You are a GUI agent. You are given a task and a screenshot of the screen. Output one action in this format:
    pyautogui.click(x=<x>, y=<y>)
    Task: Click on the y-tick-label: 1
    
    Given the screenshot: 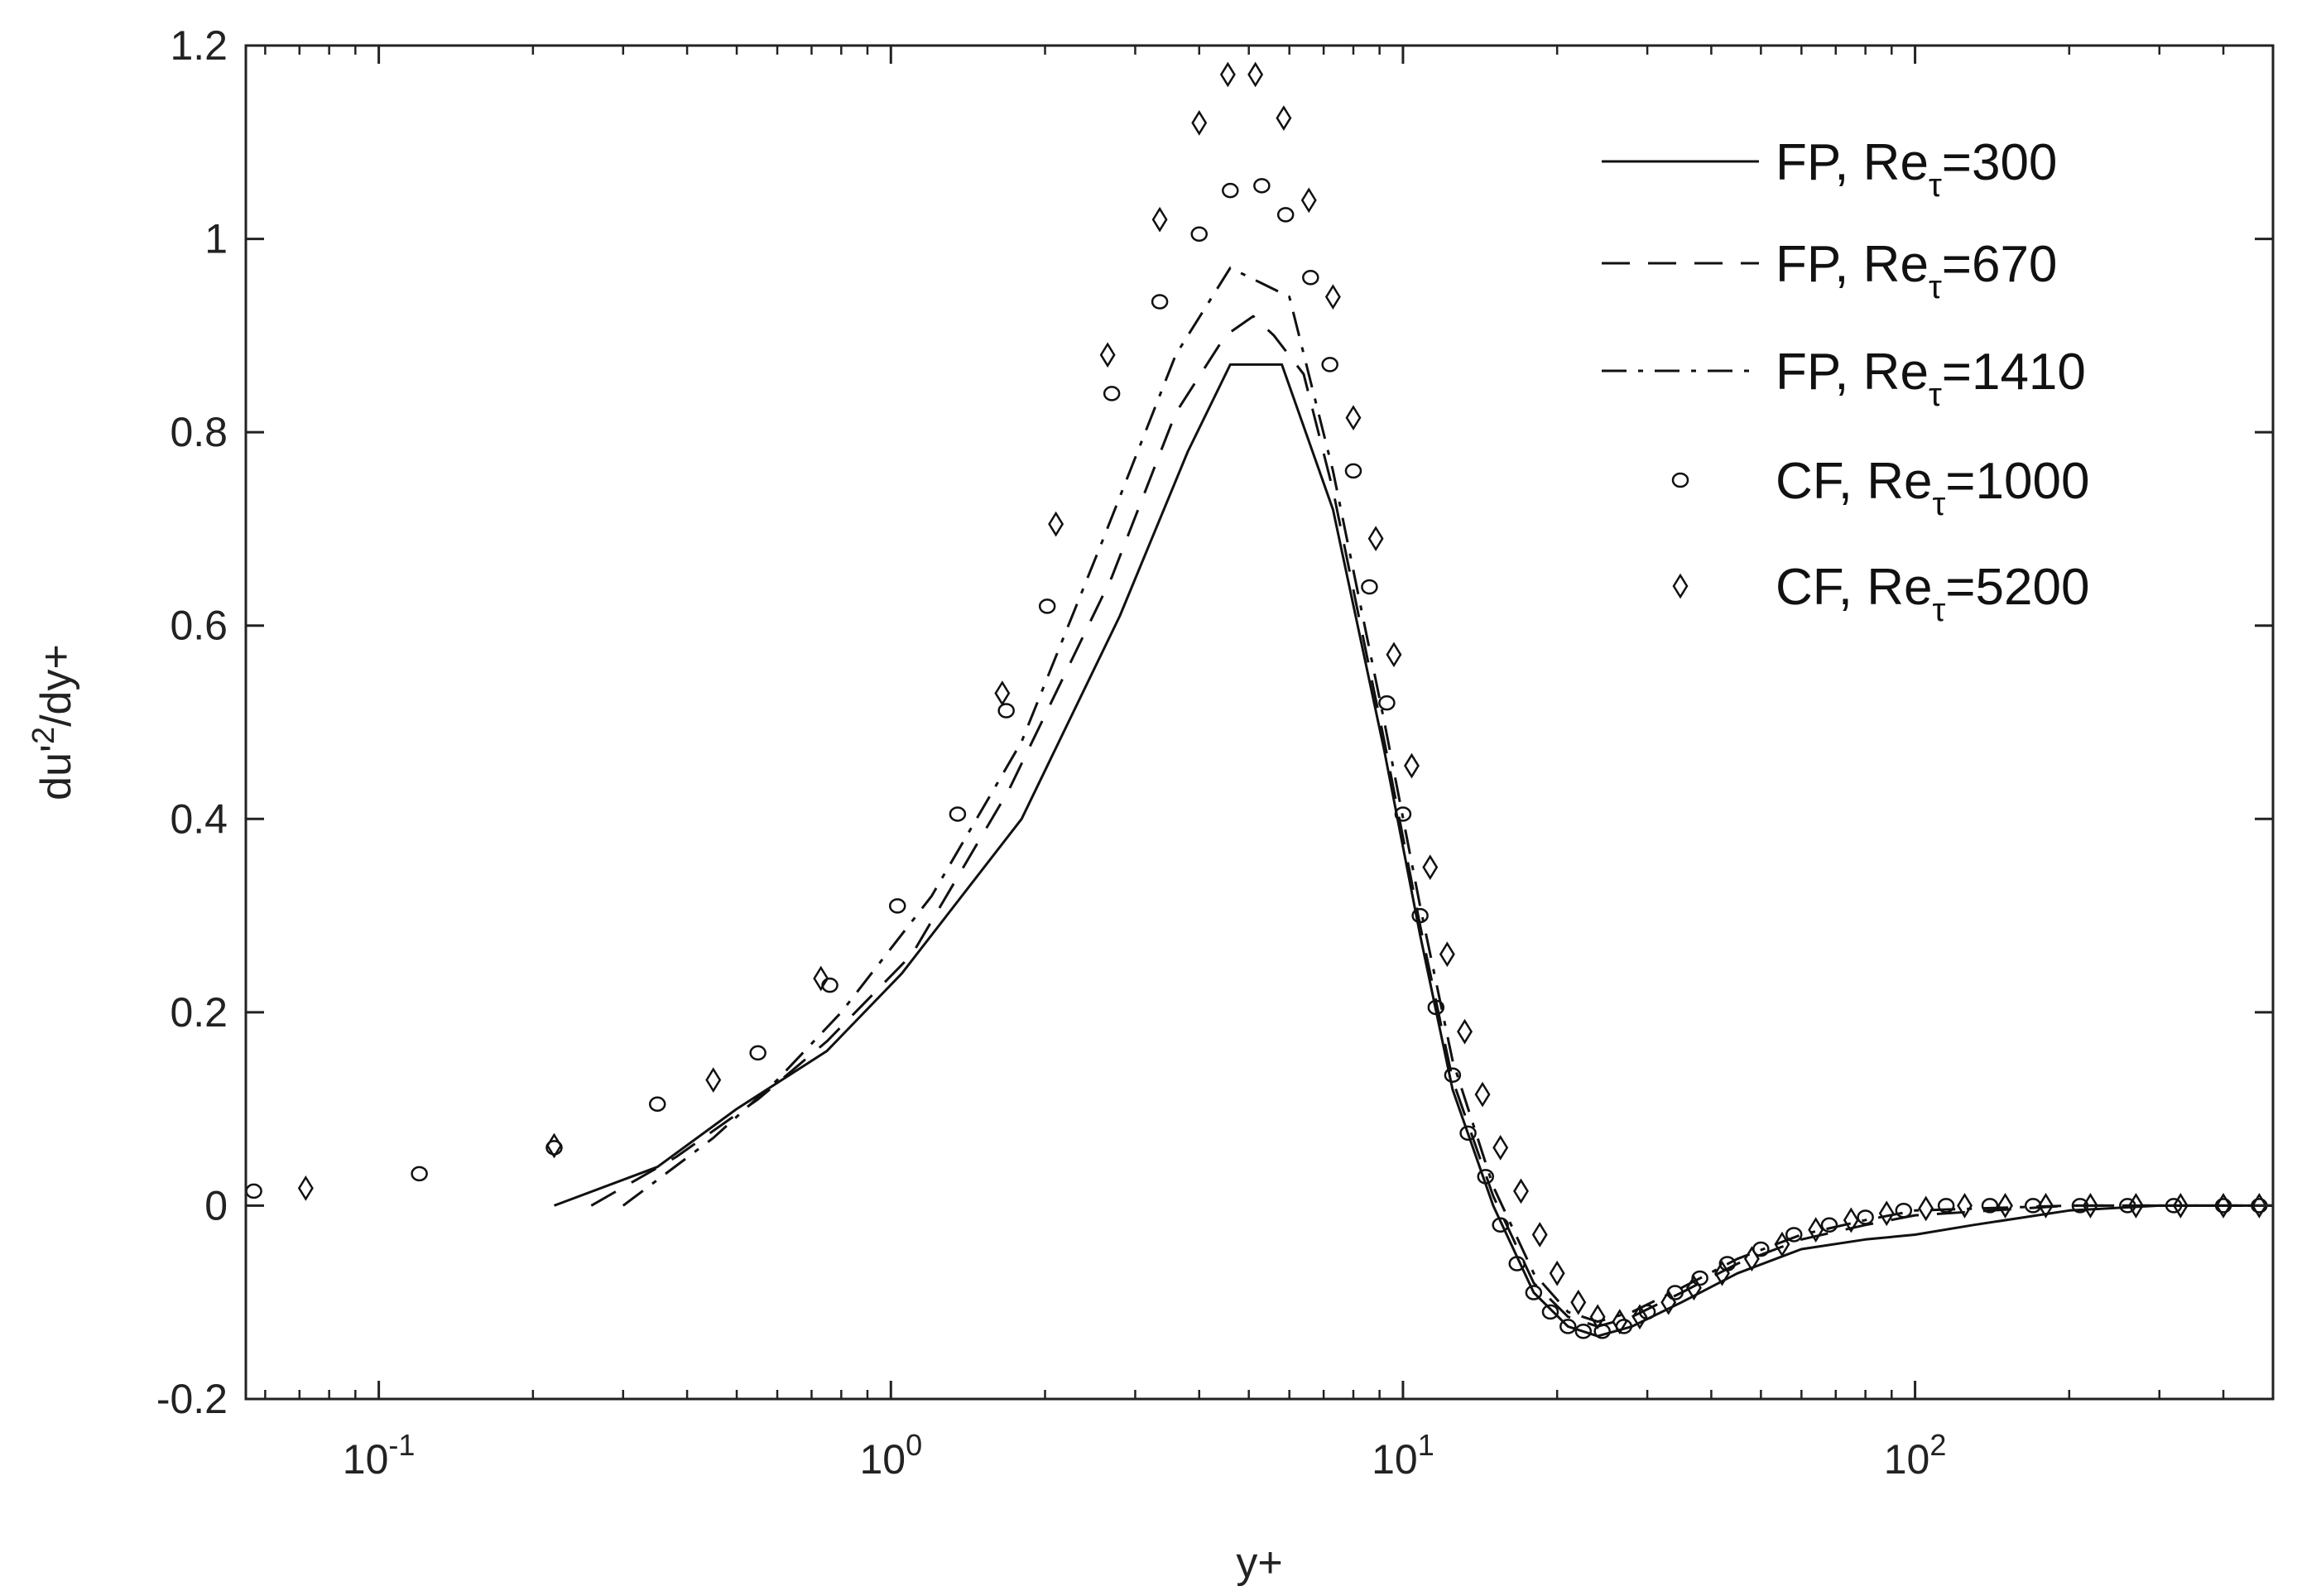 What is the action you would take?
    pyautogui.click(x=216, y=239)
    